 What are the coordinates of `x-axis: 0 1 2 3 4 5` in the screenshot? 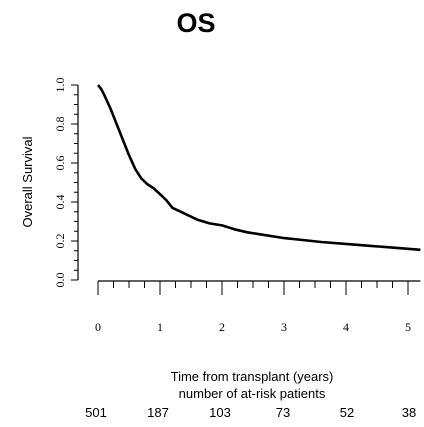 It's located at (258, 307).